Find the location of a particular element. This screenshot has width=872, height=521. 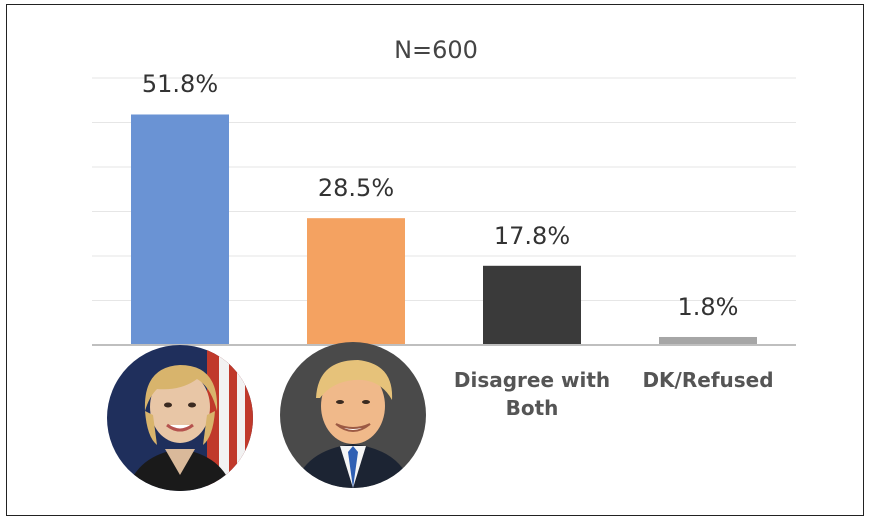

category-label-line: DK/Refused is located at coordinates (708, 380).